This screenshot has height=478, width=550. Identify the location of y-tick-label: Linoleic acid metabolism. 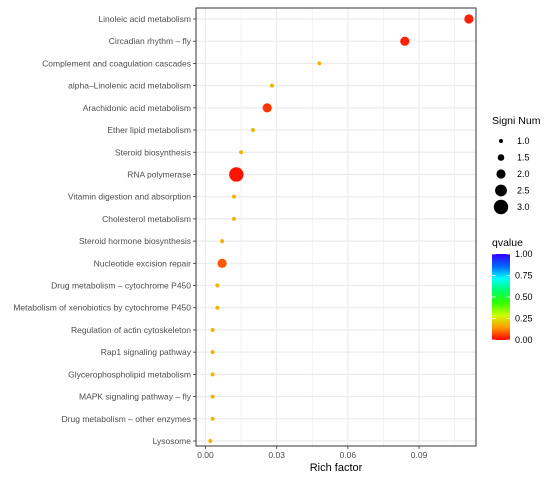
(144, 19).